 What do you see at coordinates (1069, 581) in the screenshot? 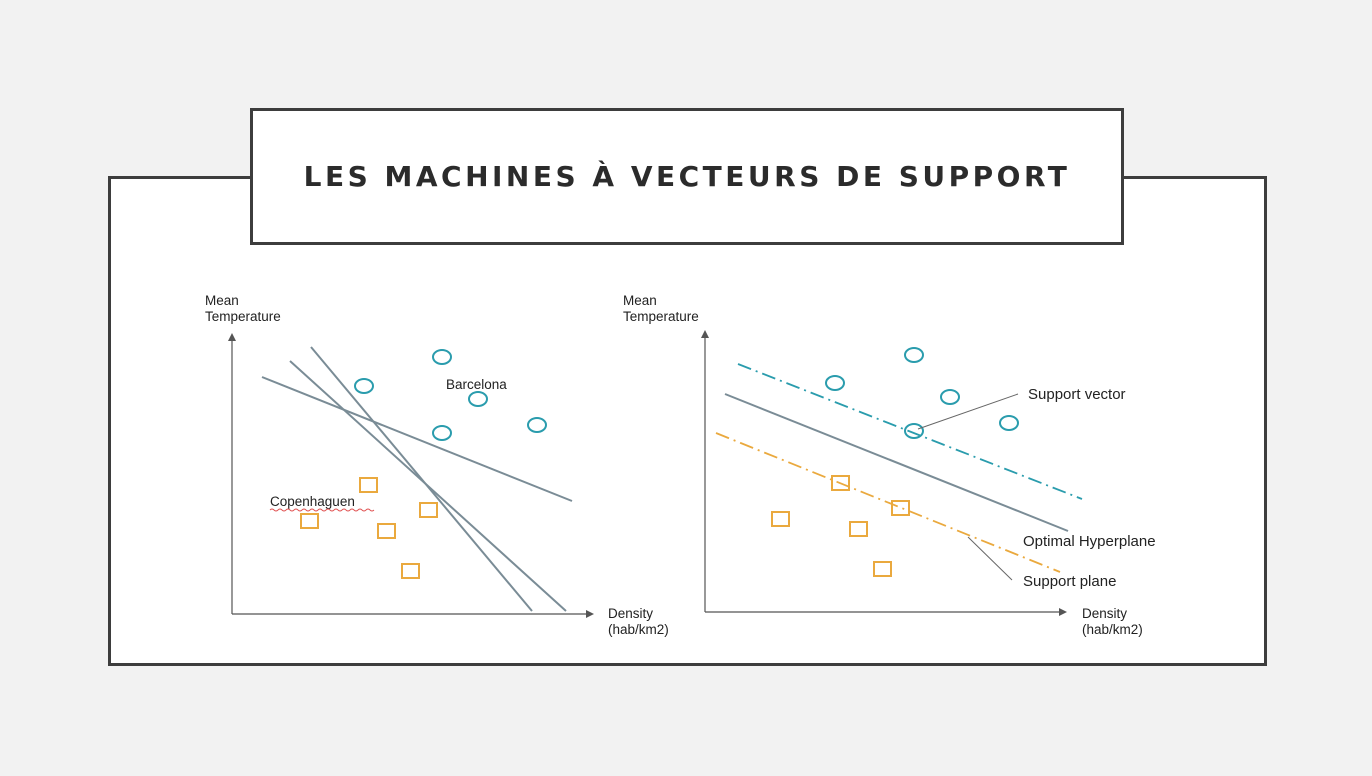
I see `support-plane-annotation: Support plane` at bounding box center [1069, 581].